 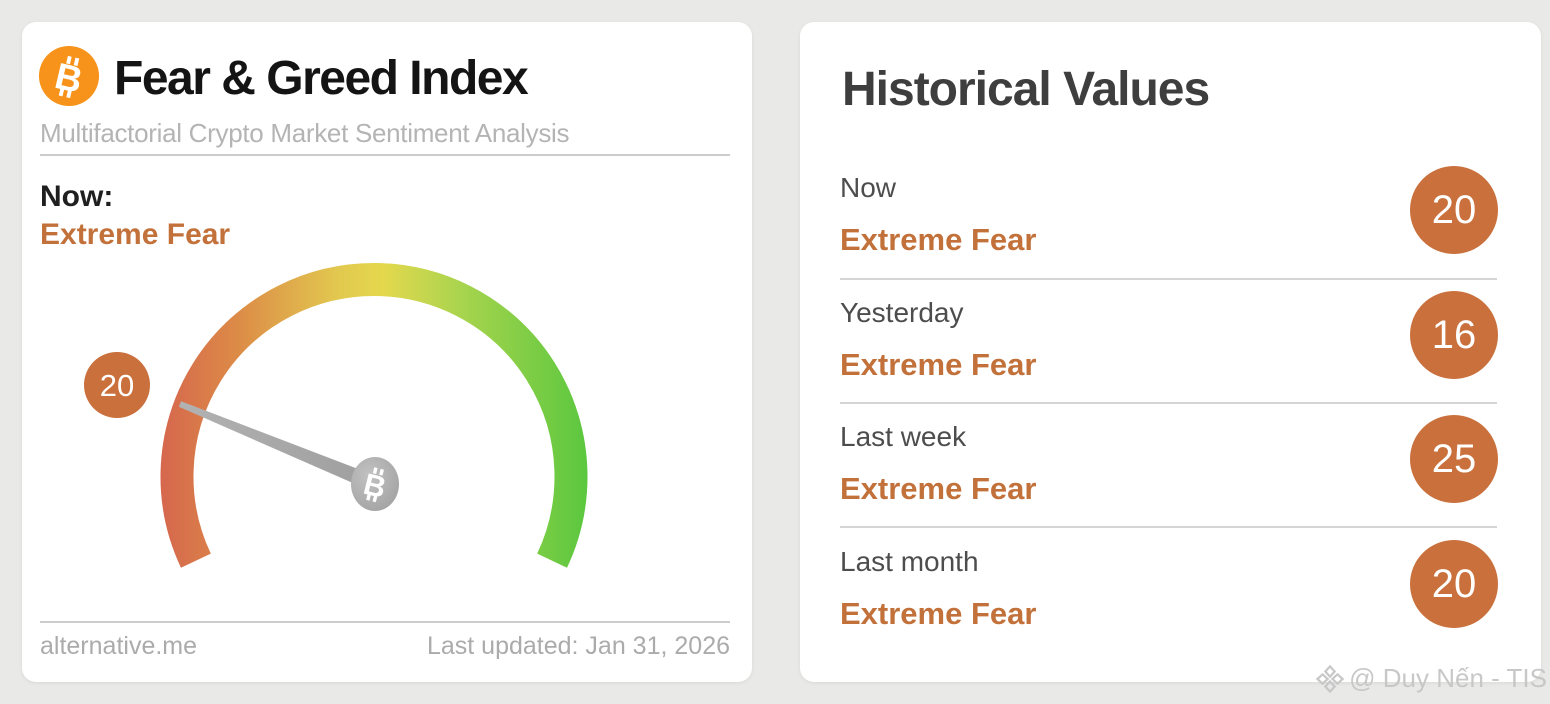 I want to click on history-row-last-month: Last month Extreme Fear 20, so click(x=1170, y=603).